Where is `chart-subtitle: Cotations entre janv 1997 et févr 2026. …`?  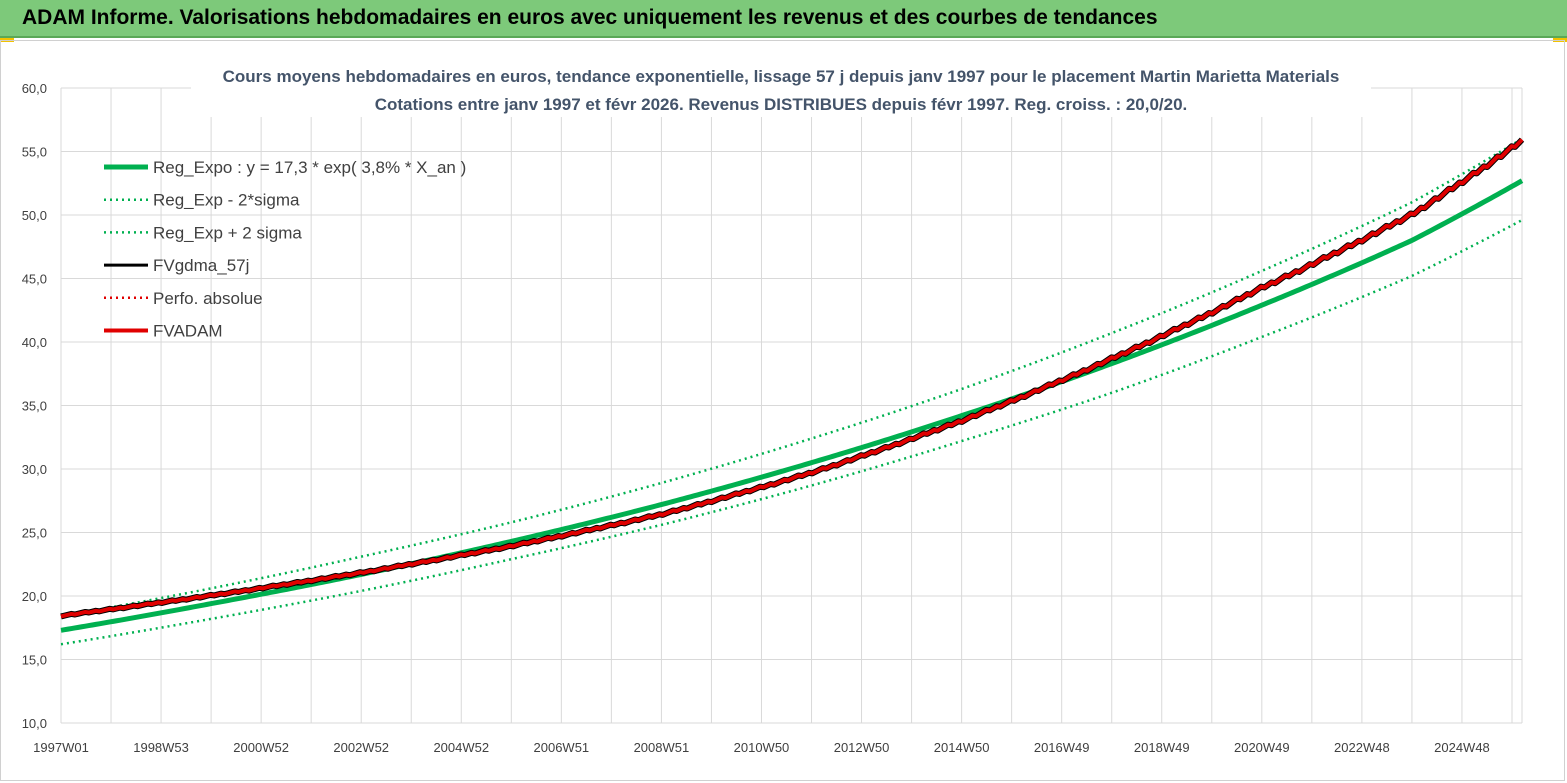 chart-subtitle: Cotations entre janv 1997 et févr 2026. … is located at coordinates (781, 104).